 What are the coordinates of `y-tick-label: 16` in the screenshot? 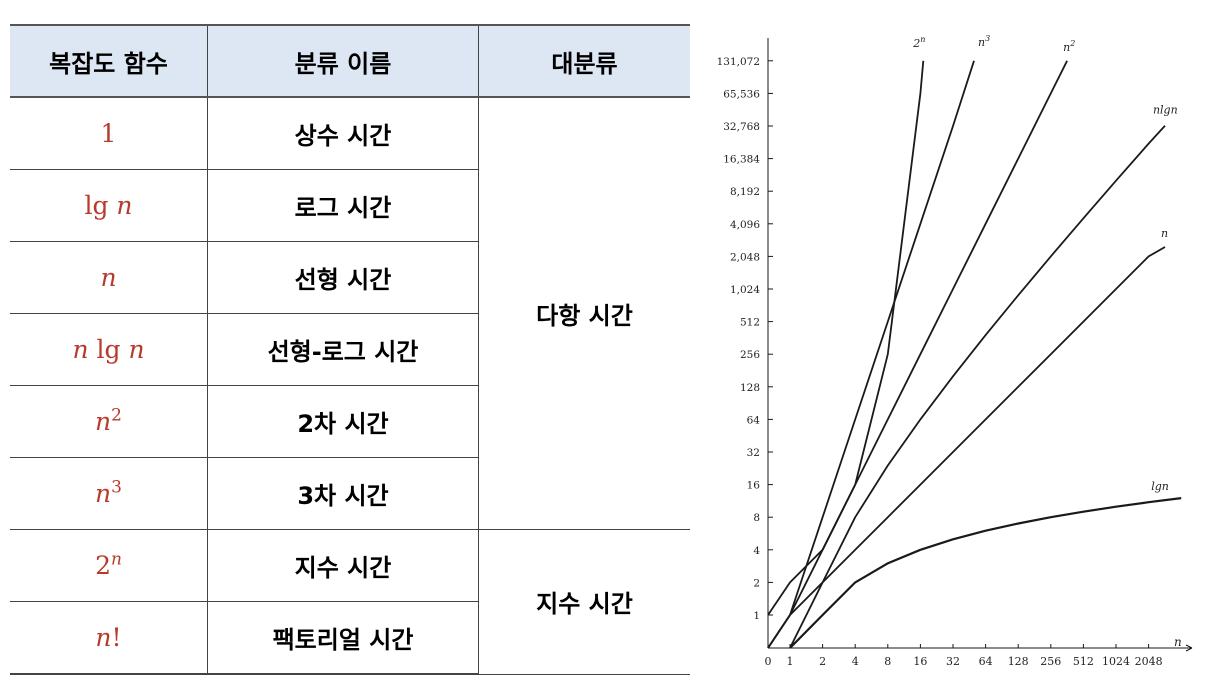 It's located at (754, 486).